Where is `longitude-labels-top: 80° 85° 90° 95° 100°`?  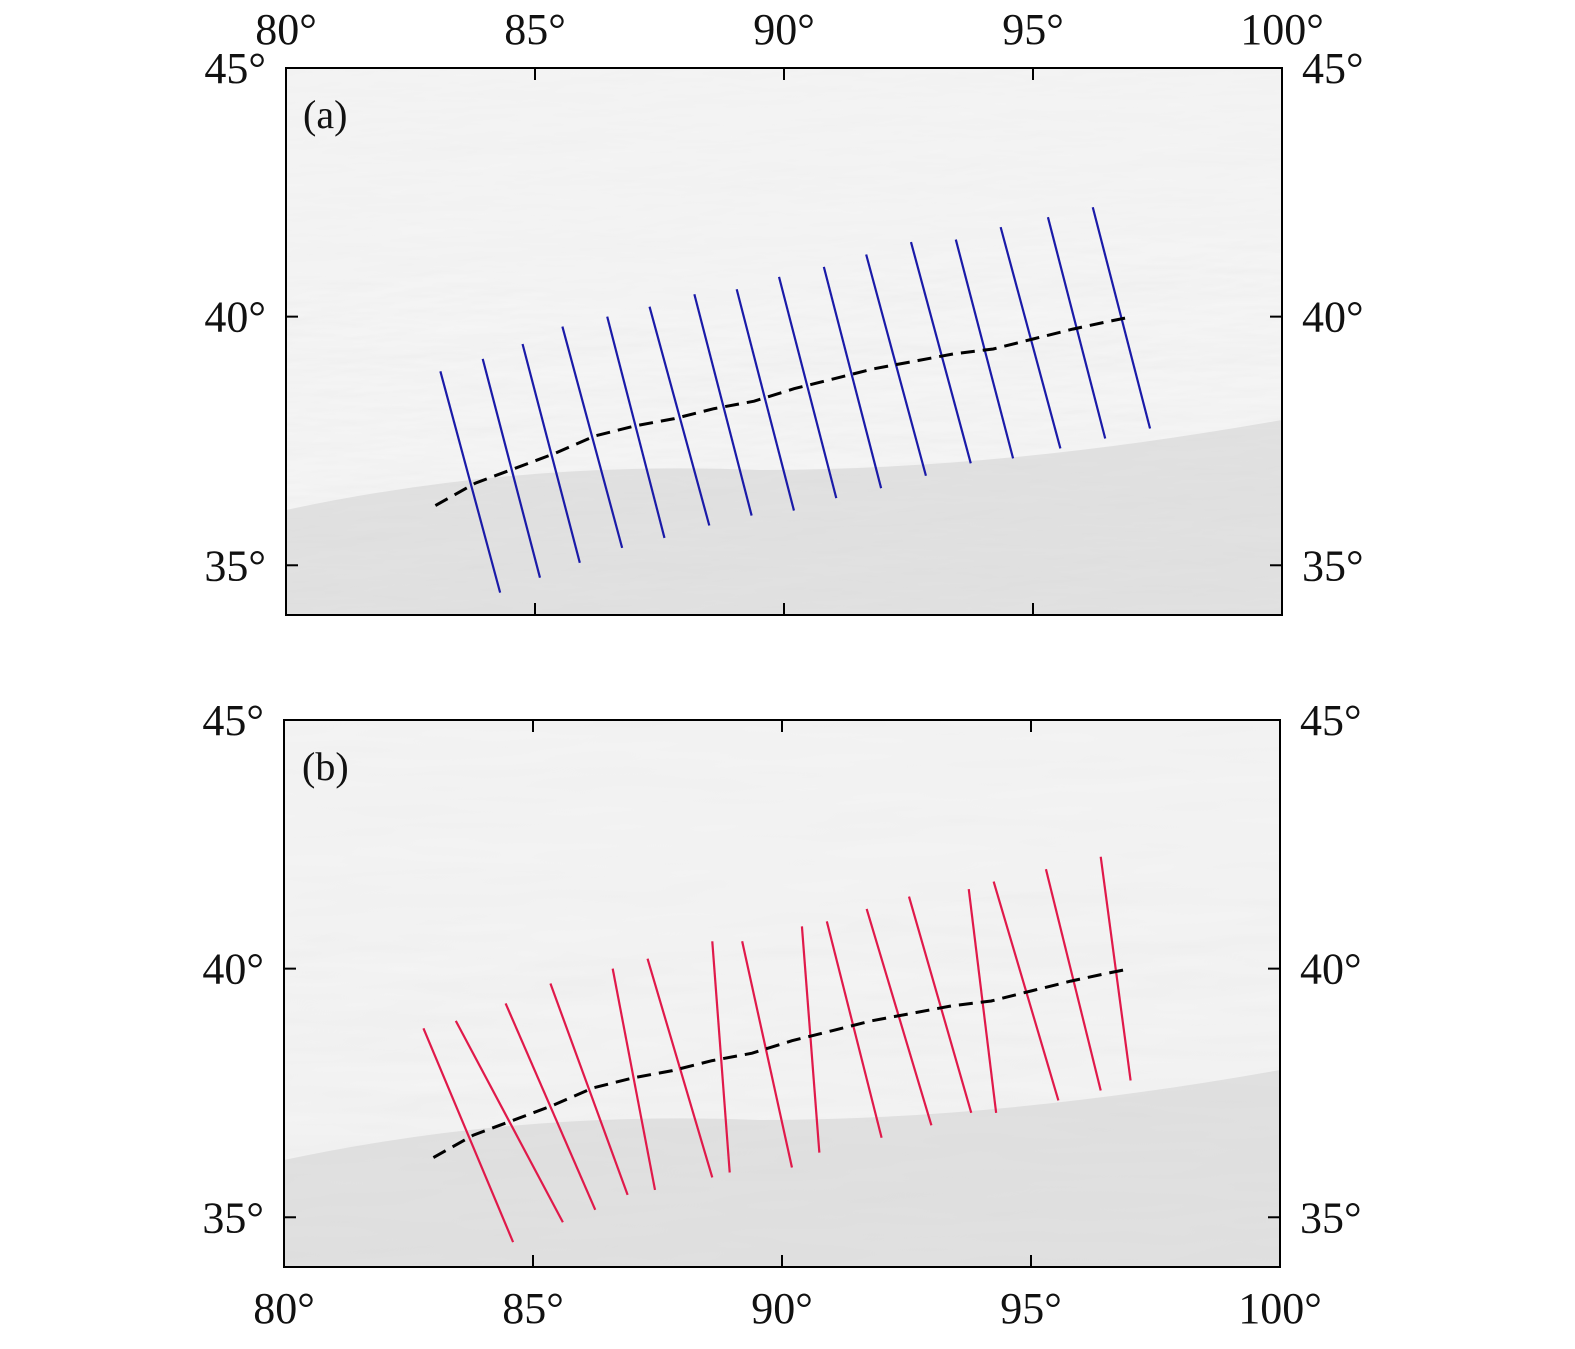 longitude-labels-top: 80° 85° 90° 95° 100° is located at coordinates (789, 29).